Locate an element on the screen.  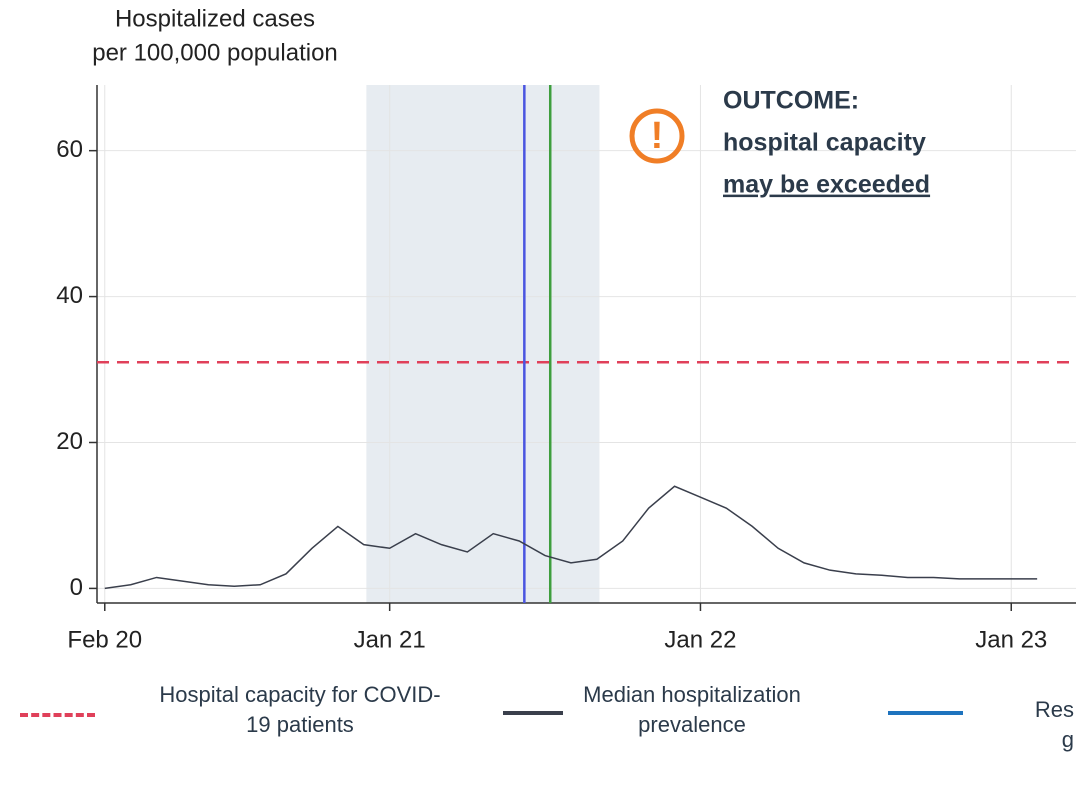
warning-icon is located at coordinates (657, 136).